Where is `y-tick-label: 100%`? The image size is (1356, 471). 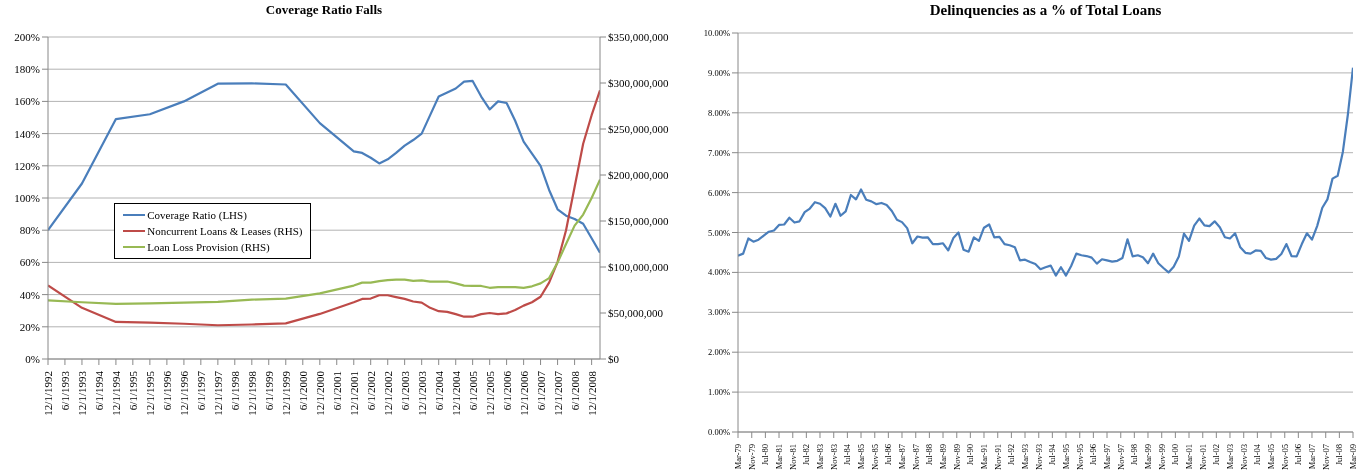 y-tick-label: 100% is located at coordinates (27, 197).